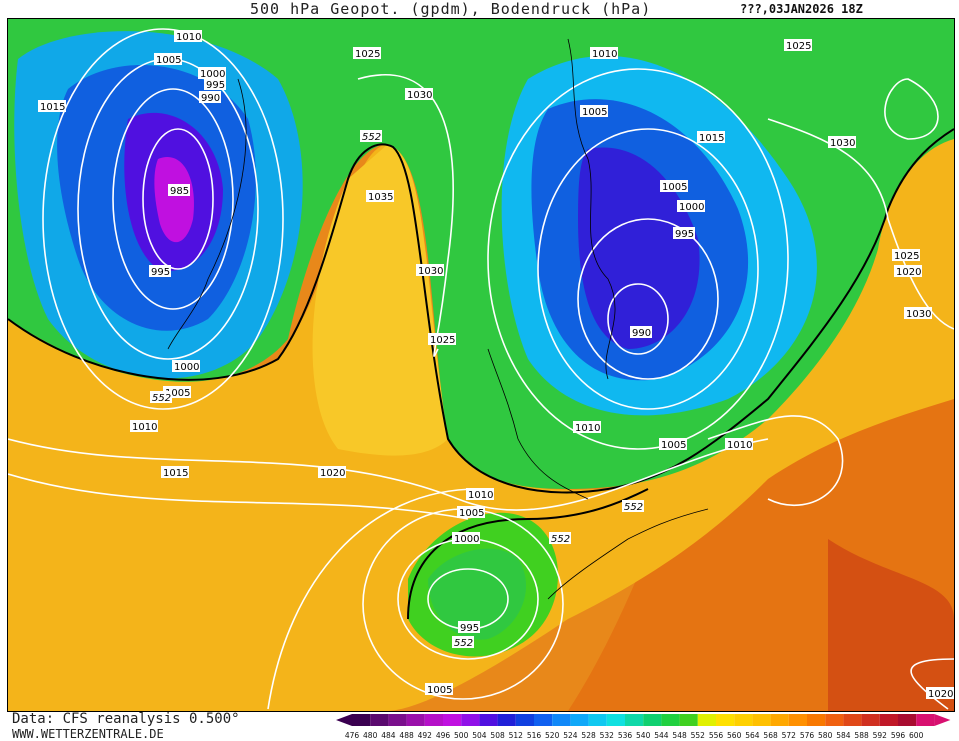 Image resolution: width=959 pixels, height=741 pixels. What do you see at coordinates (388, 735) in the screenshot?
I see `legend-value-label: 484` at bounding box center [388, 735].